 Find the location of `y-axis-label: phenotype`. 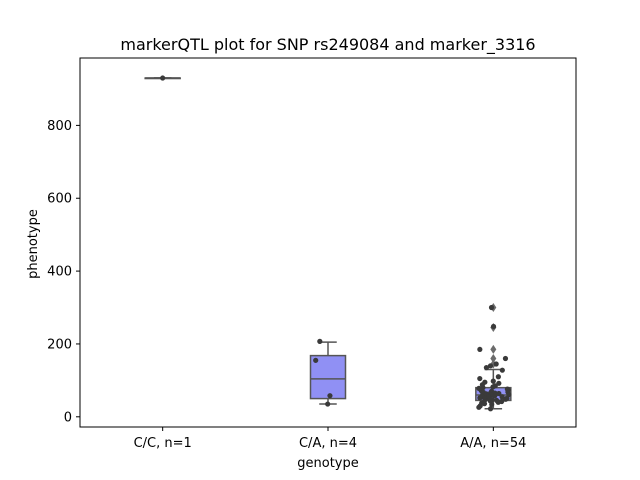

y-axis-label: phenotype is located at coordinates (33, 244).